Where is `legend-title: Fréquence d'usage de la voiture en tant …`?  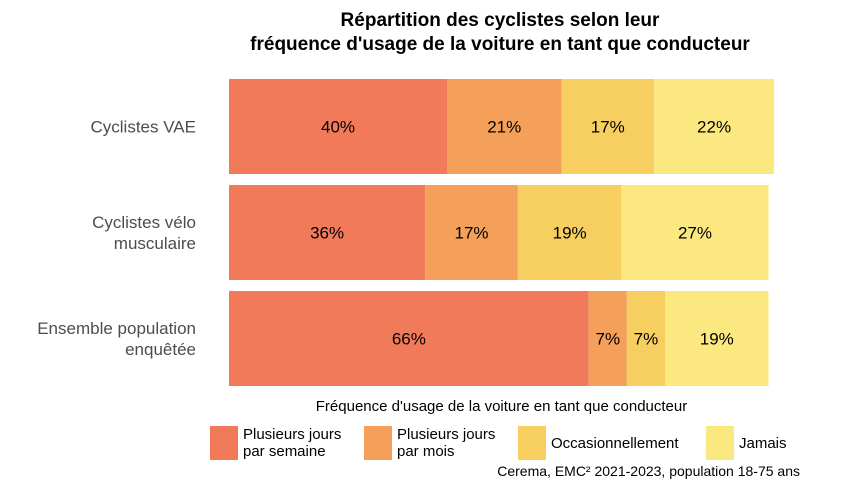 legend-title: Fréquence d'usage de la voiture en tant … is located at coordinates (501, 406).